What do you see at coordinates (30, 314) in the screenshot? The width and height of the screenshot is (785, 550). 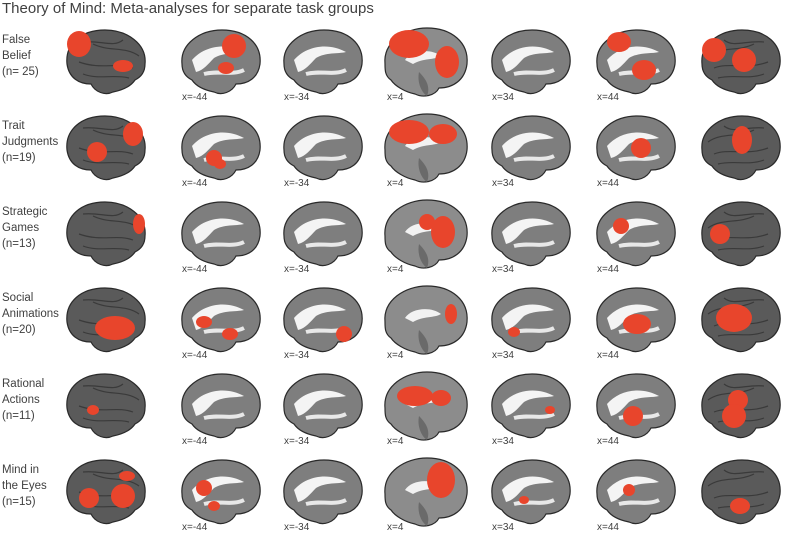 I see `task-group-label-line: Animations` at bounding box center [30, 314].